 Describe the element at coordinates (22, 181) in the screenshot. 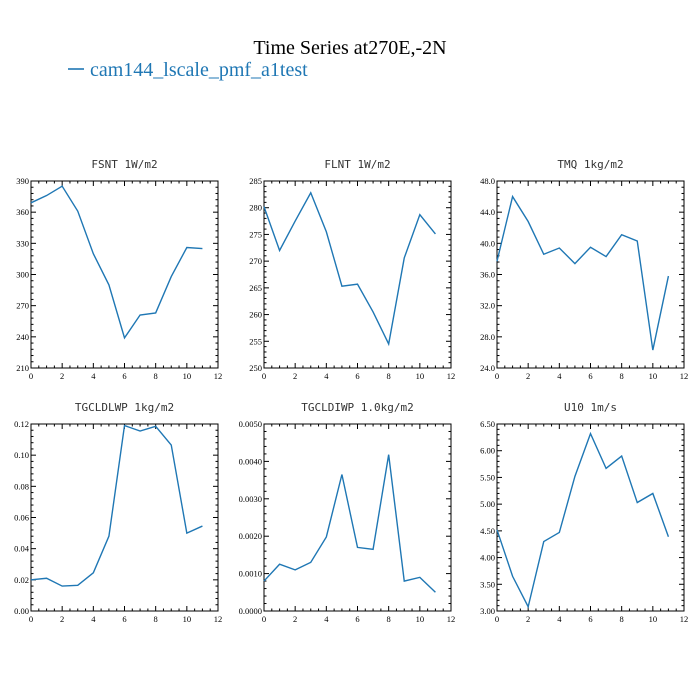

I see `y-tick-label: 390` at that location.